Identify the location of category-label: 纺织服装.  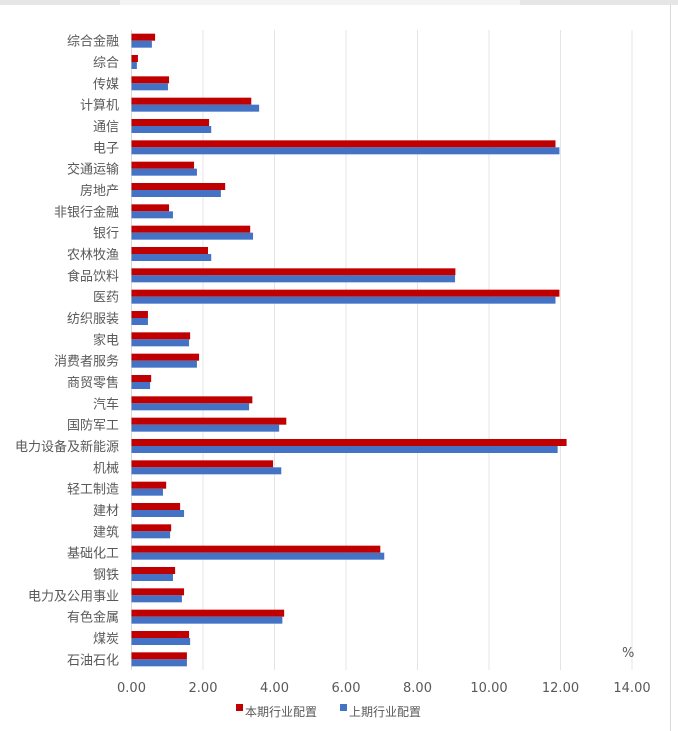
(93, 319).